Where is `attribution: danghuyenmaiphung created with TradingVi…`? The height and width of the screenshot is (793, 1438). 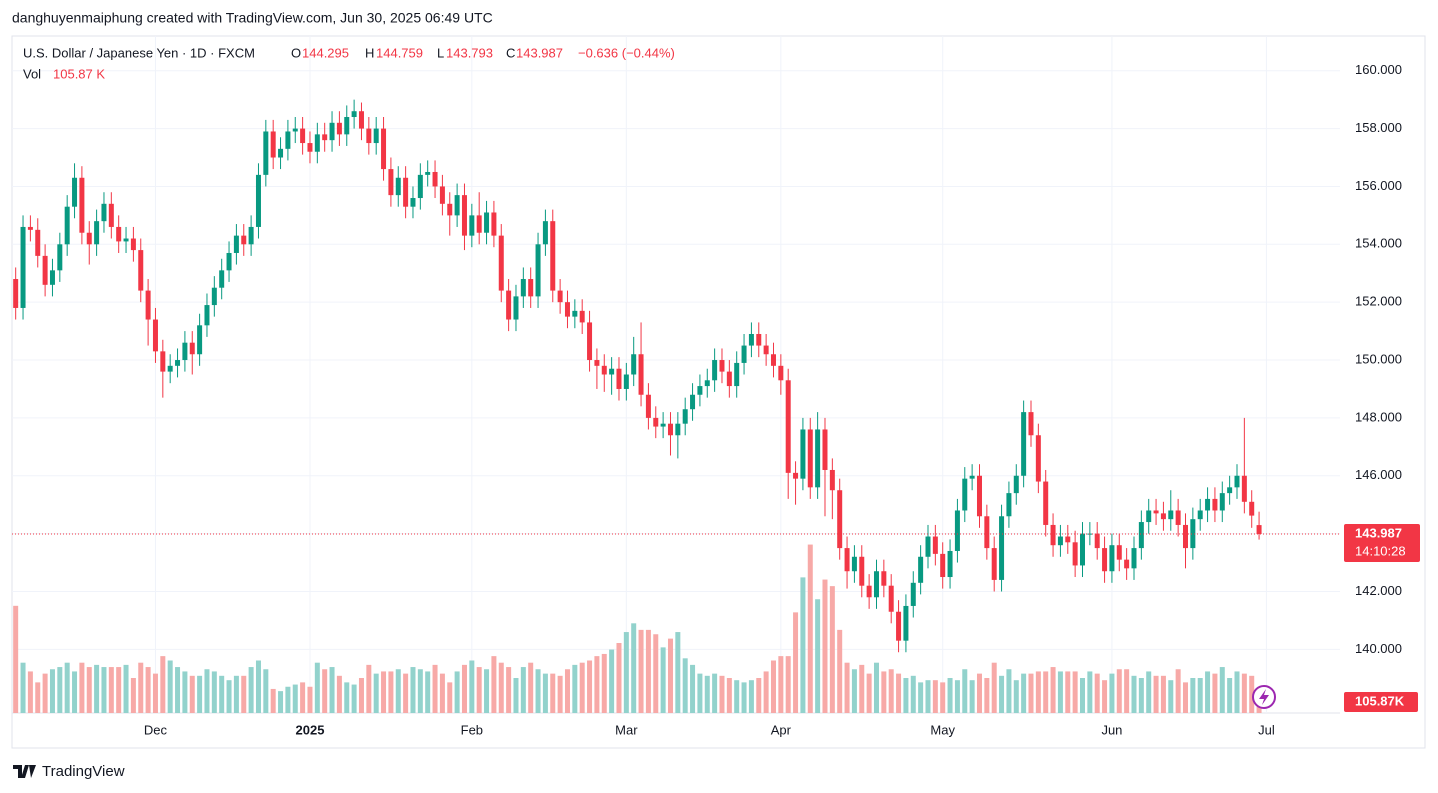 attribution: danghuyenmaiphung created with TradingVi… is located at coordinates (252, 18).